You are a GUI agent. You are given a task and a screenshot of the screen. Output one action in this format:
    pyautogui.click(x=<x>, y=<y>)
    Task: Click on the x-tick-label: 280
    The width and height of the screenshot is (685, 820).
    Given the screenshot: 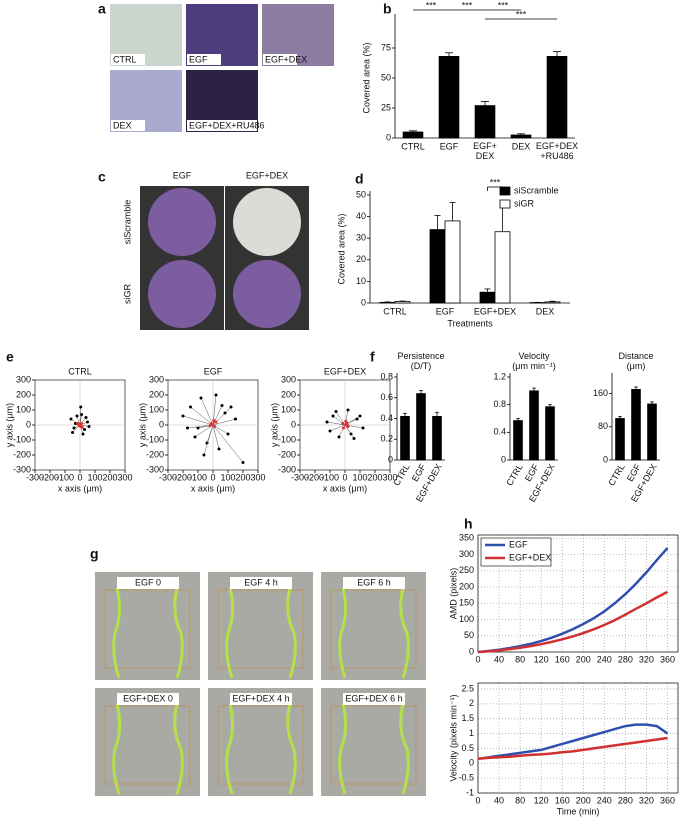 What is the action you would take?
    pyautogui.click(x=625, y=800)
    